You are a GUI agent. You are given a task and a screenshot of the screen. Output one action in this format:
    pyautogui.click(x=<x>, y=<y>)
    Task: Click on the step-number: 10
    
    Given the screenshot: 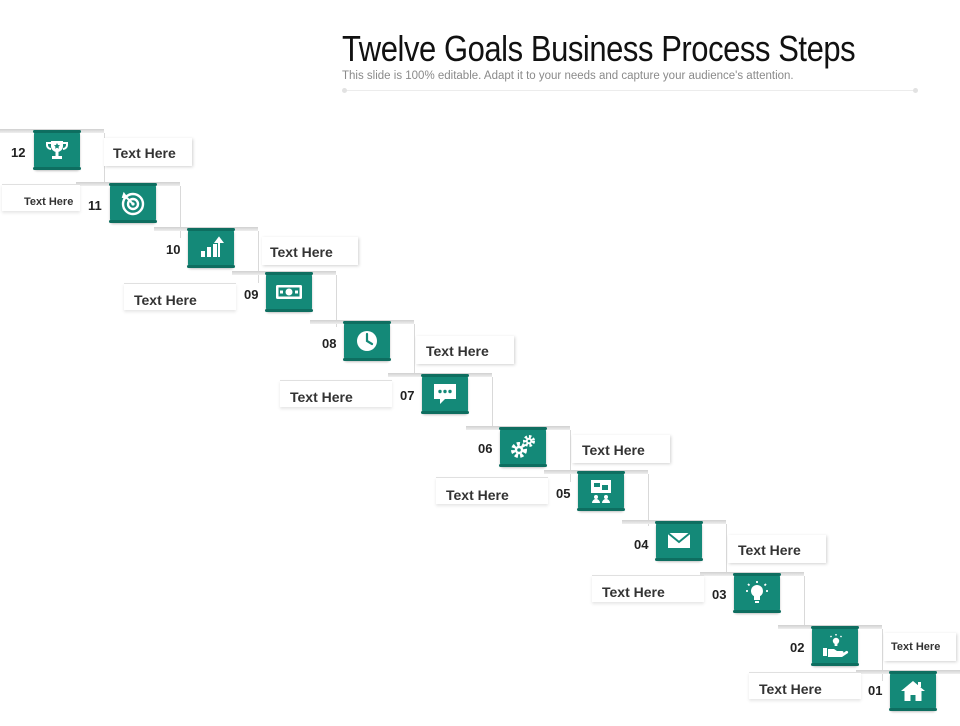 What is the action you would take?
    pyautogui.click(x=173, y=249)
    